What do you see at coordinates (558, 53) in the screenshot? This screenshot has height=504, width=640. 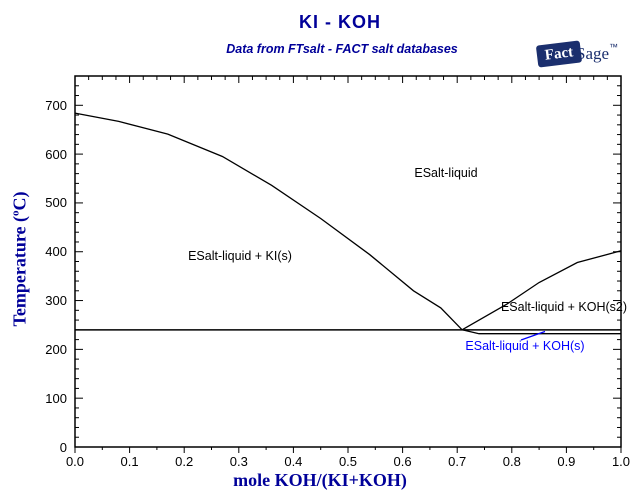 I see `factsage-logo-fact-text: Fact` at bounding box center [558, 53].